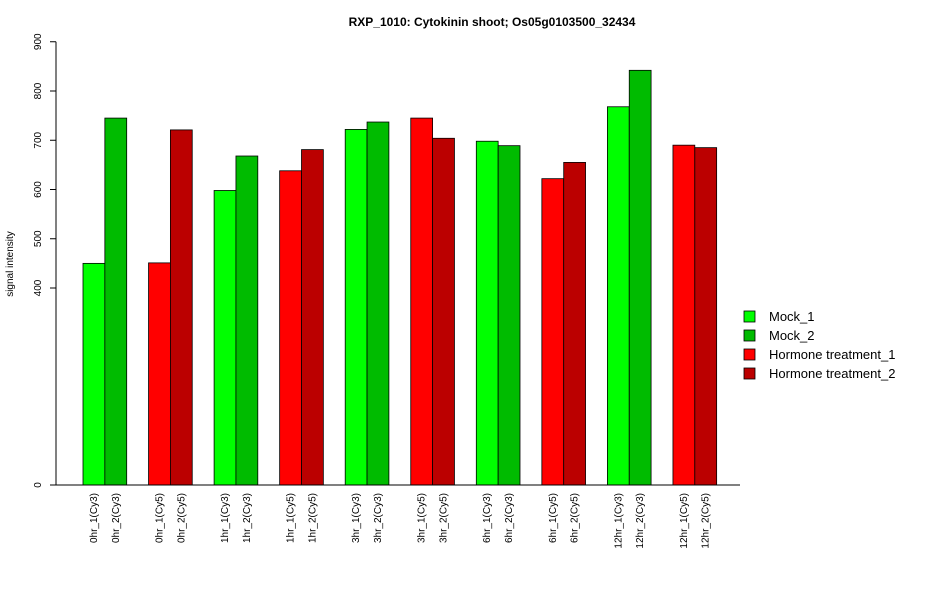  Describe the element at coordinates (422, 518) in the screenshot. I see `x-tick-label: 3hr_1(Cy5)` at that location.